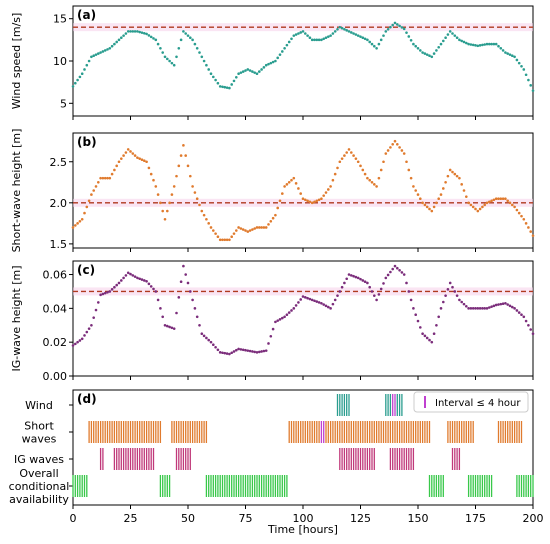  I want to click on category-label: conditional, so click(39, 486).